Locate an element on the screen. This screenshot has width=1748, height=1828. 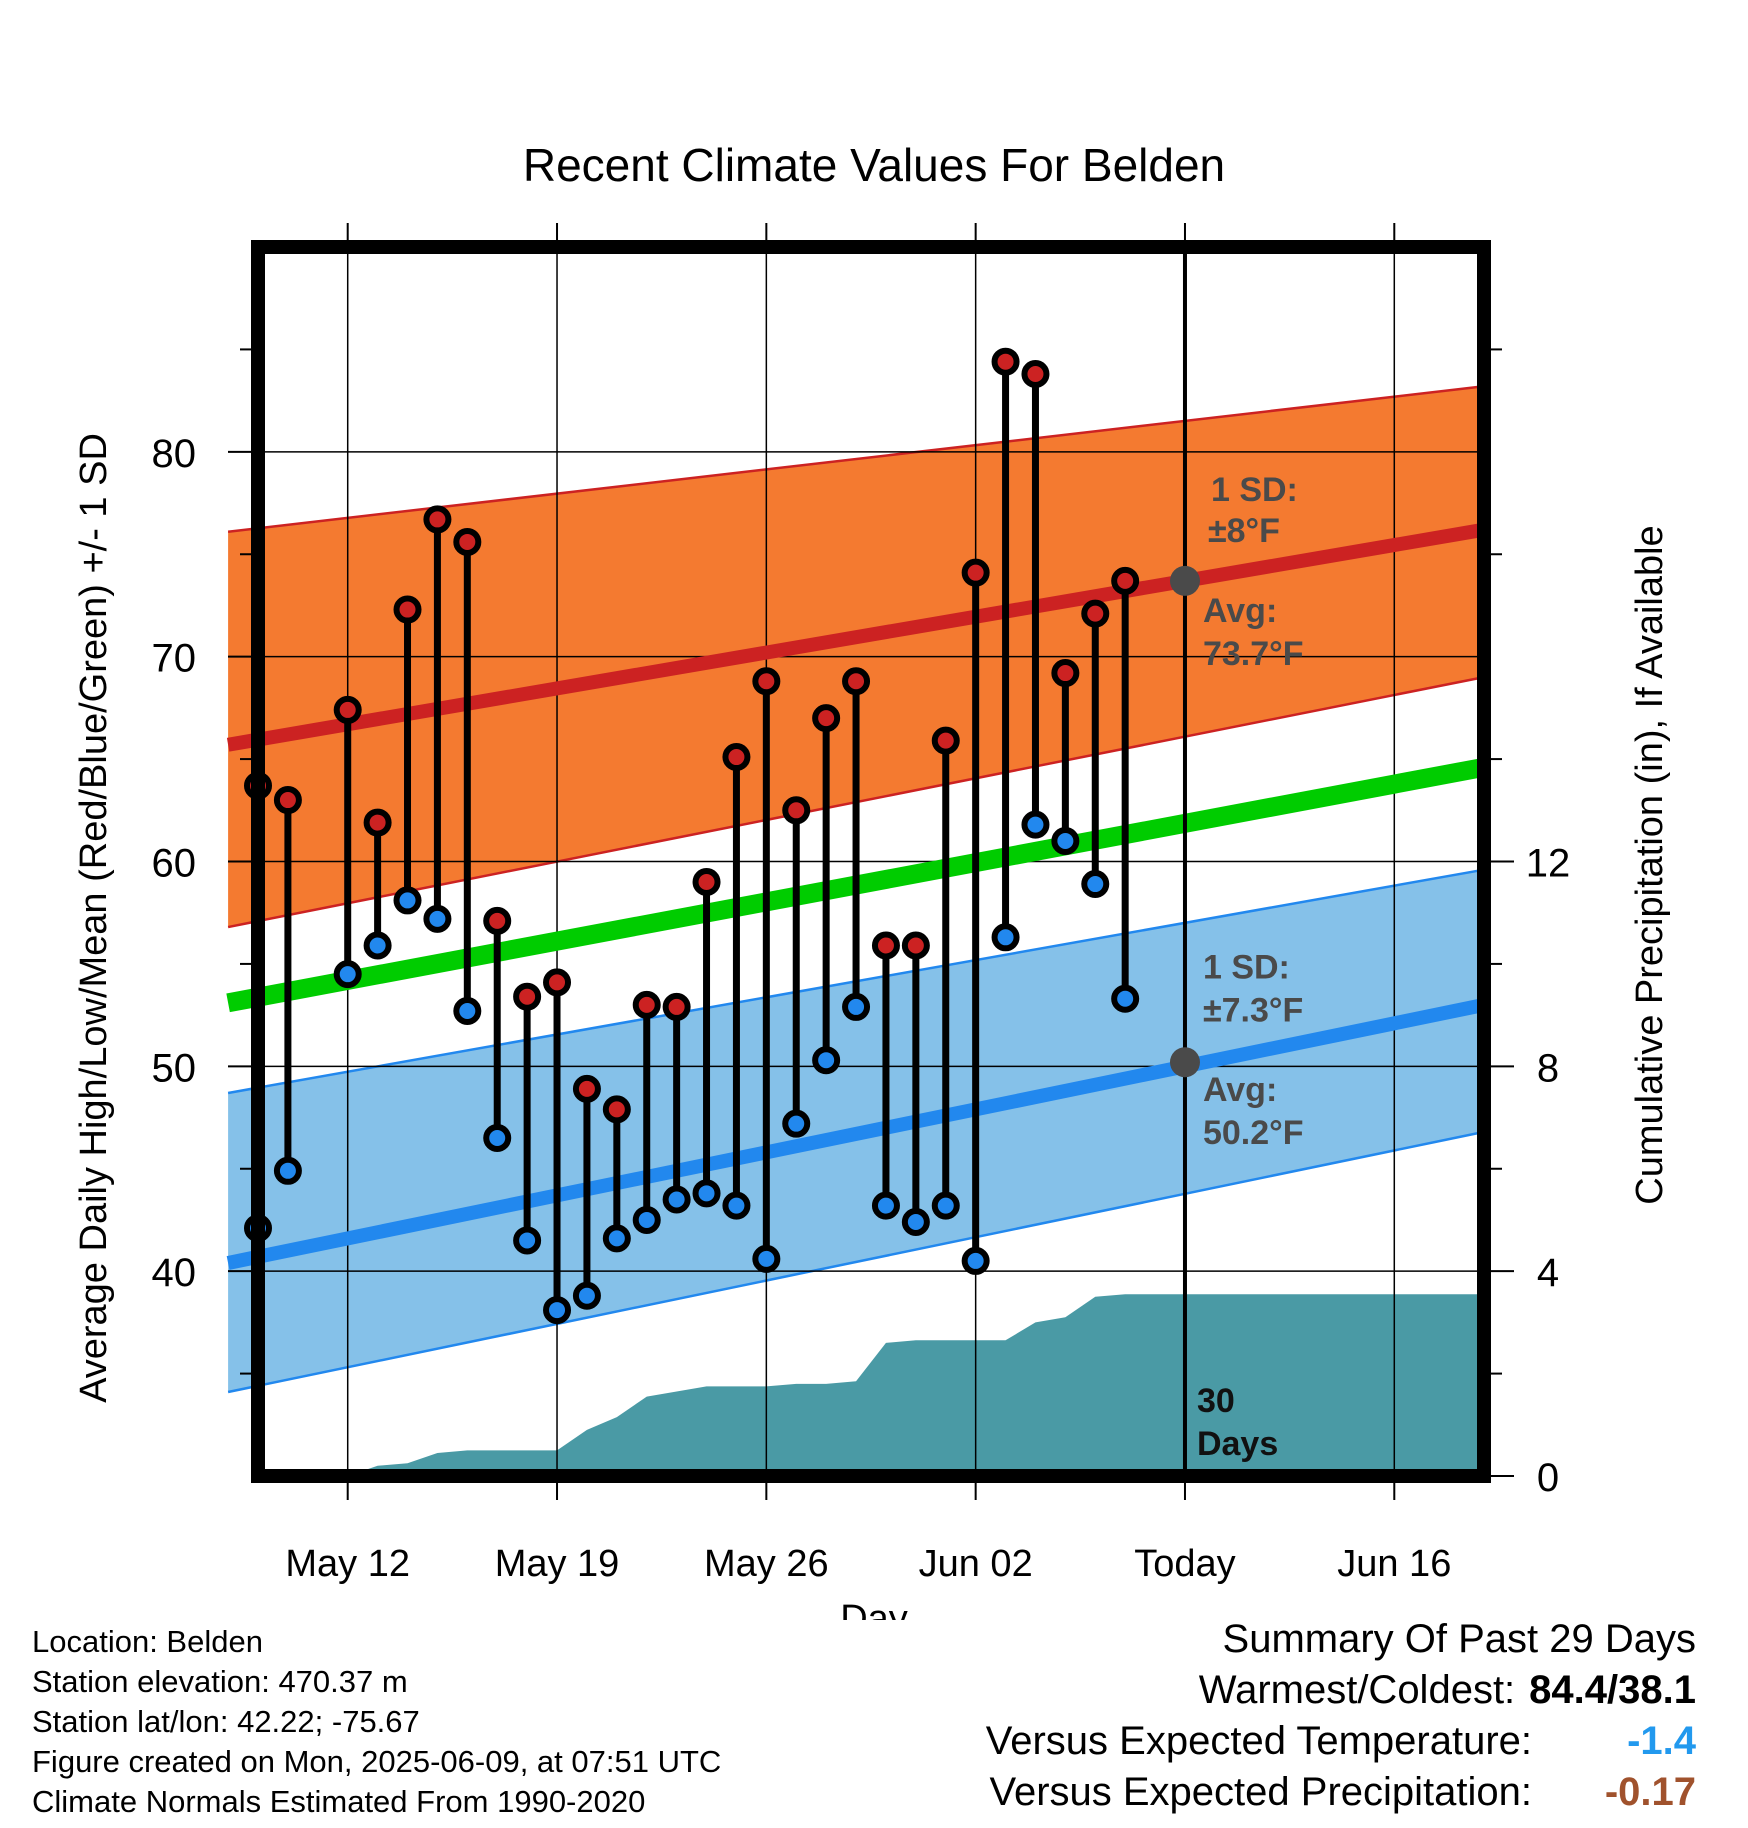
y-tick-label: 40 is located at coordinates (174, 1273).